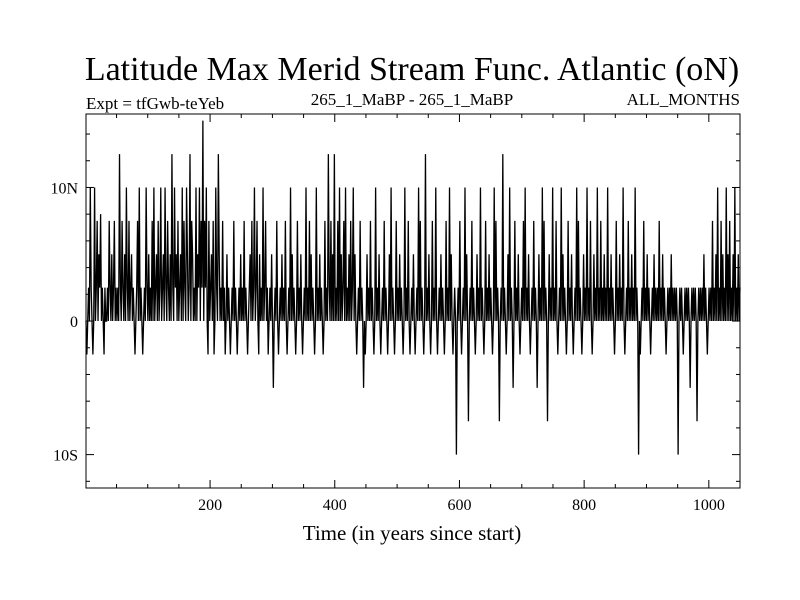 Image resolution: width=800 pixels, height=600 pixels. I want to click on chart-subtitle-right: ALL_MONTHS, so click(683, 99).